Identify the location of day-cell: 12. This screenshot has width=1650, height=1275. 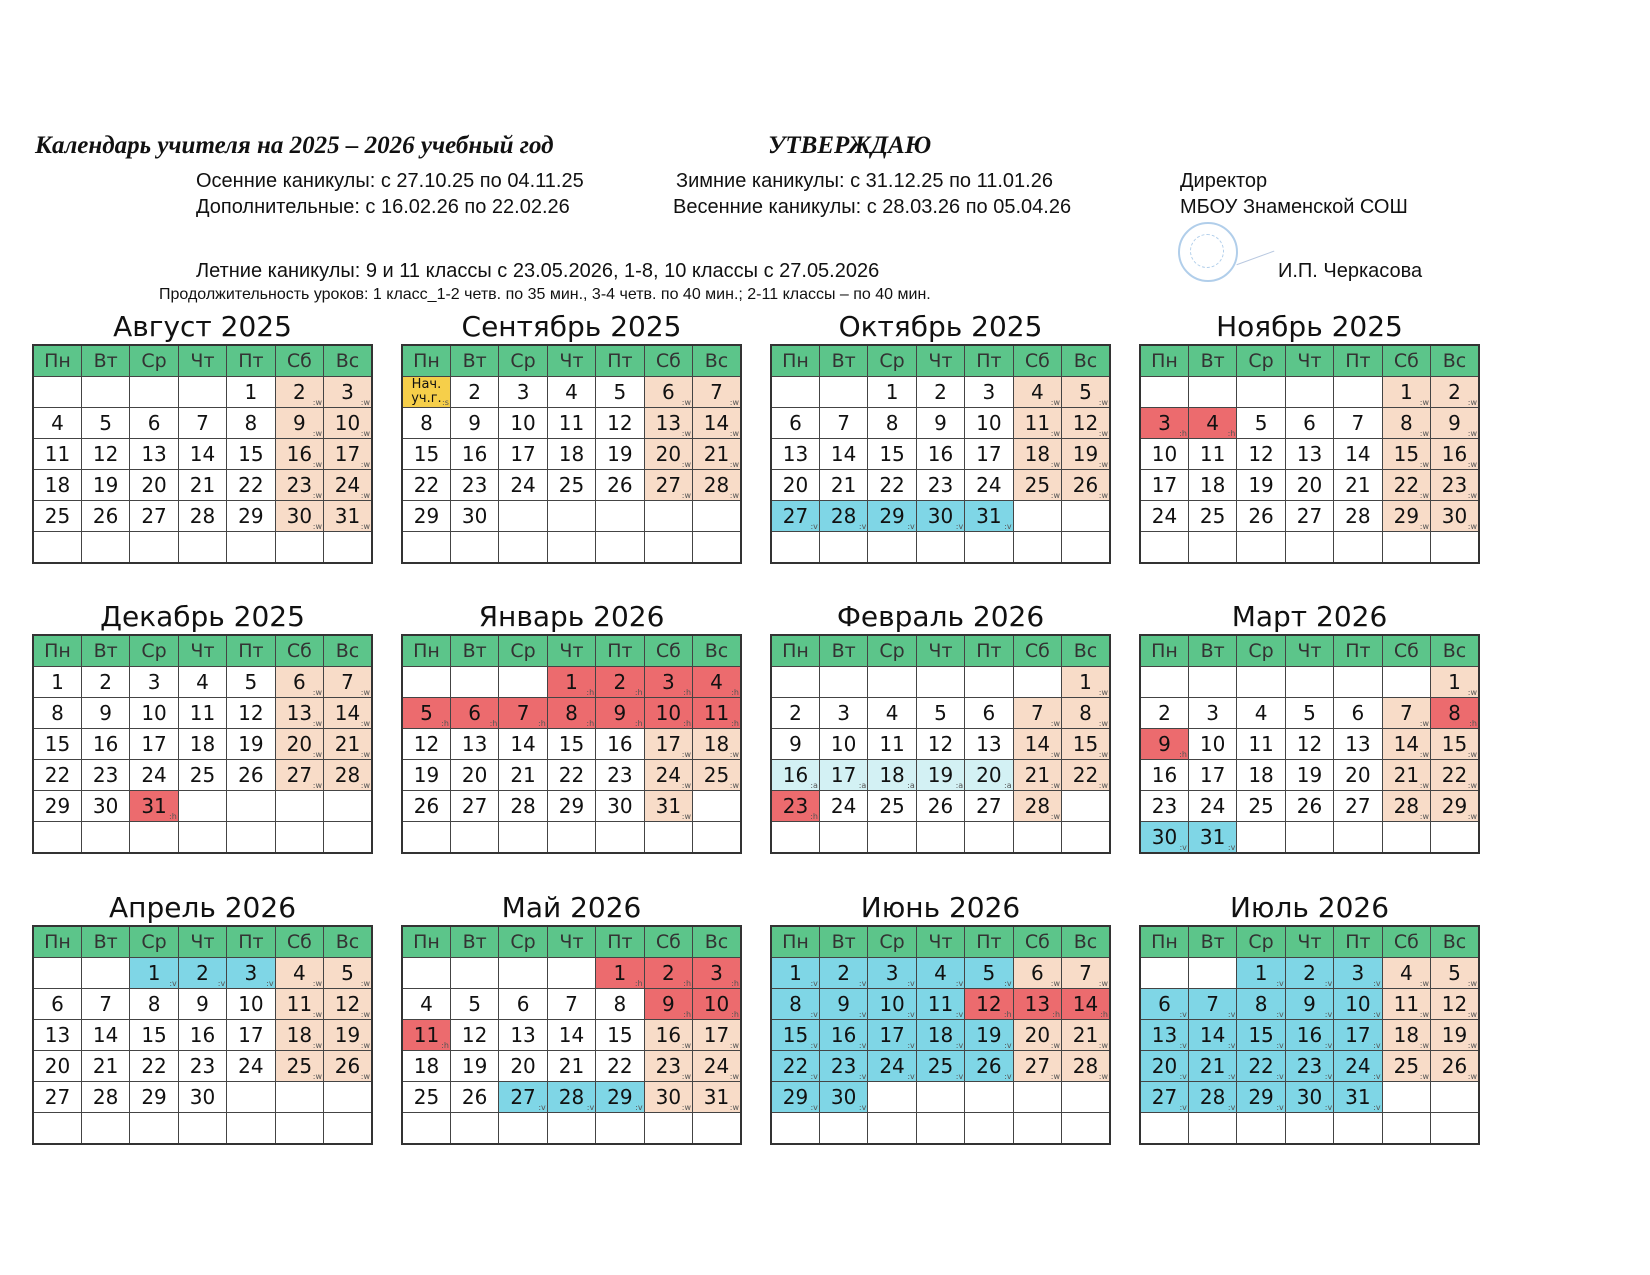
(474, 1035).